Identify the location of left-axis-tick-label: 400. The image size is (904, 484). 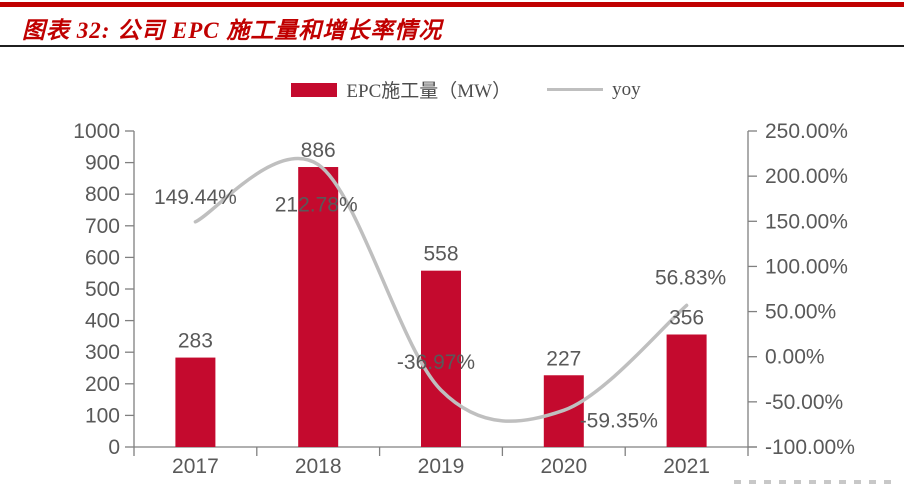
(102, 321).